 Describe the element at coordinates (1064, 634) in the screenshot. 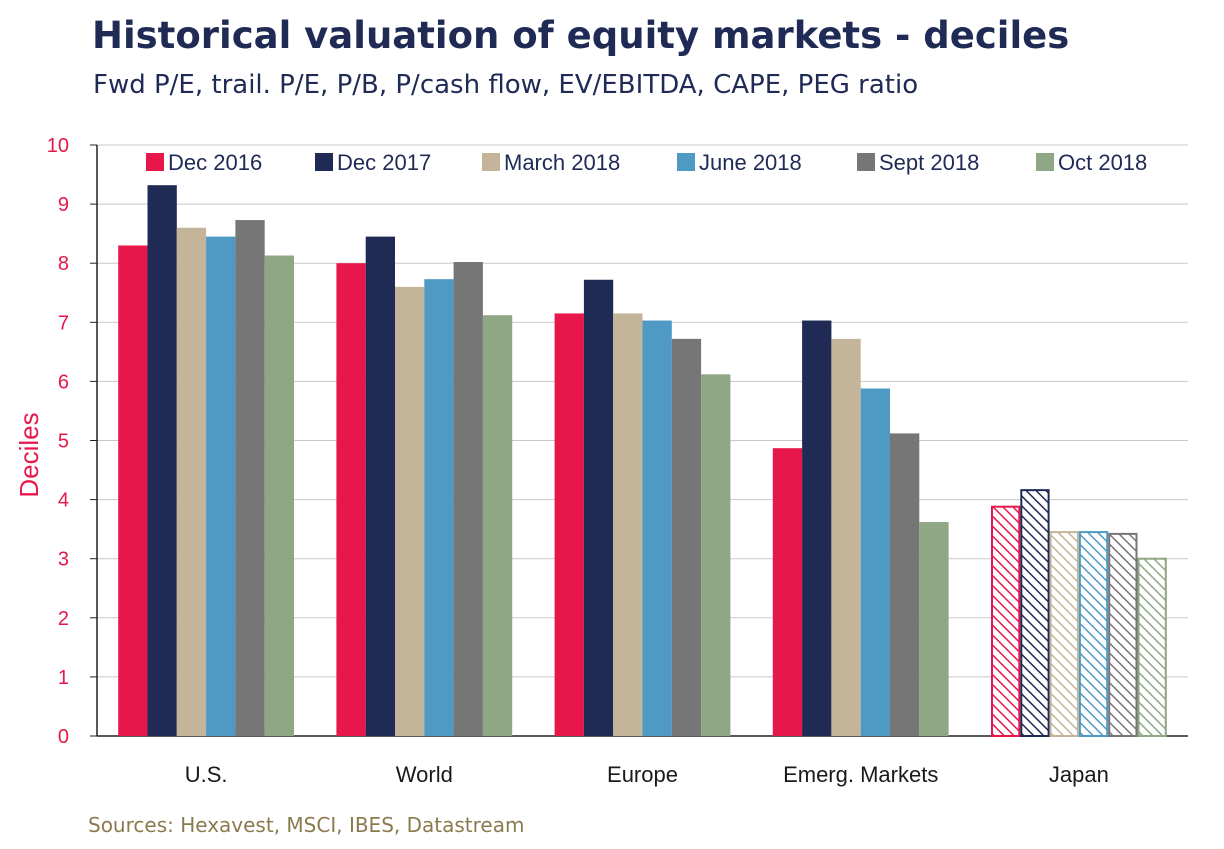

I see `bar-march-2018-japan` at that location.